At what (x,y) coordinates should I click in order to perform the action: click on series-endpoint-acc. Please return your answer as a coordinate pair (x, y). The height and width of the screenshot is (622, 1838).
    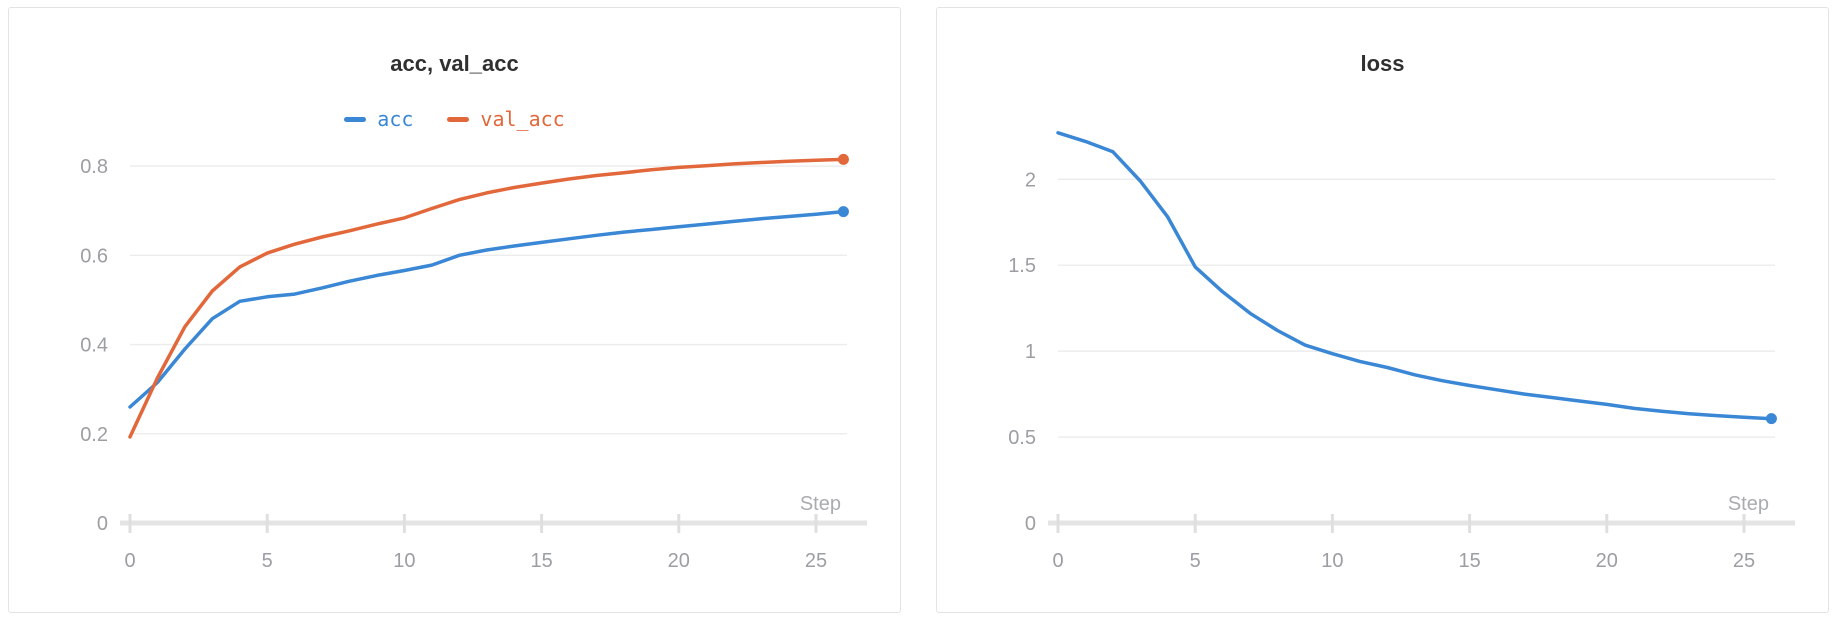
    Looking at the image, I should click on (843, 212).